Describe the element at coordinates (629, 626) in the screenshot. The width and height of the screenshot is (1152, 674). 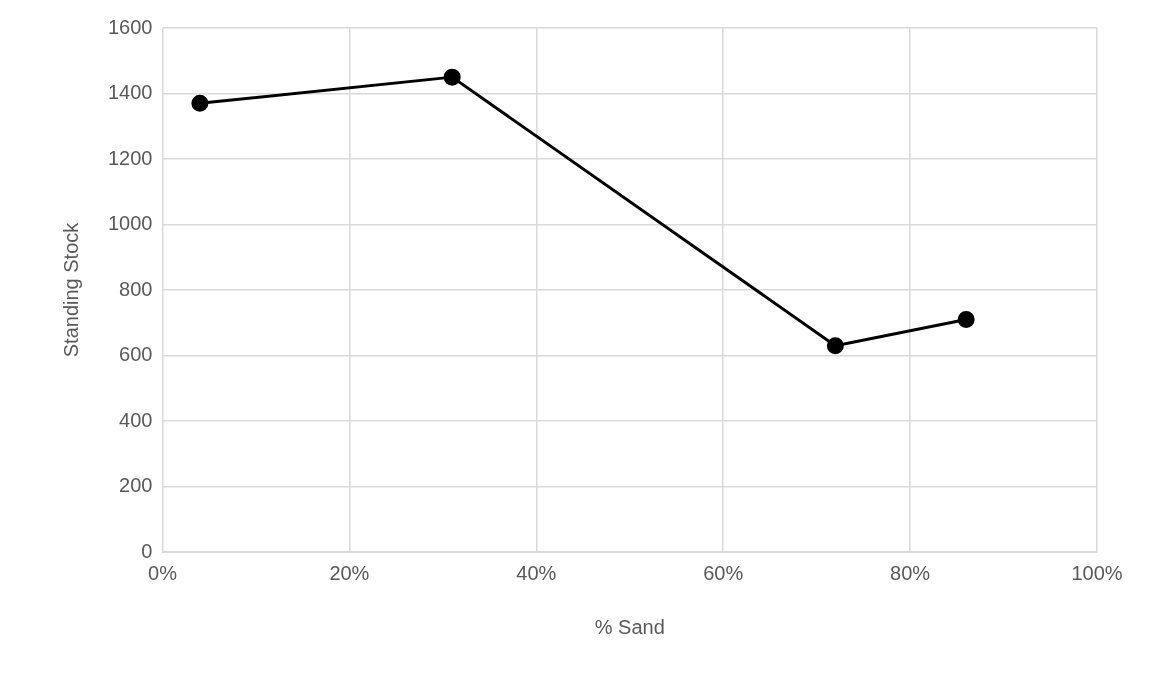
I see `x-axis-title: % Sand` at that location.